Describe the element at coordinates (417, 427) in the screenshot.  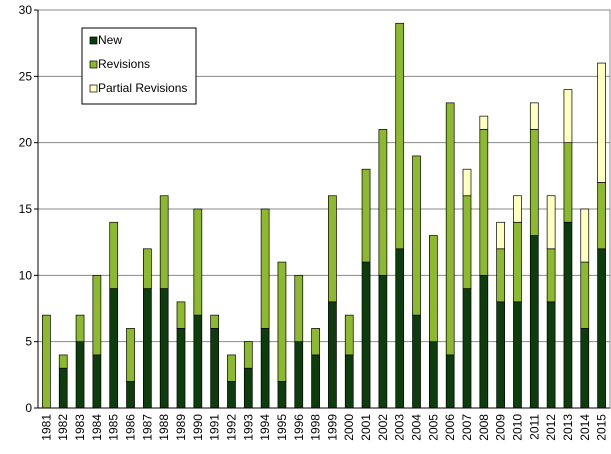
I see `x-tick-label: 2004` at that location.